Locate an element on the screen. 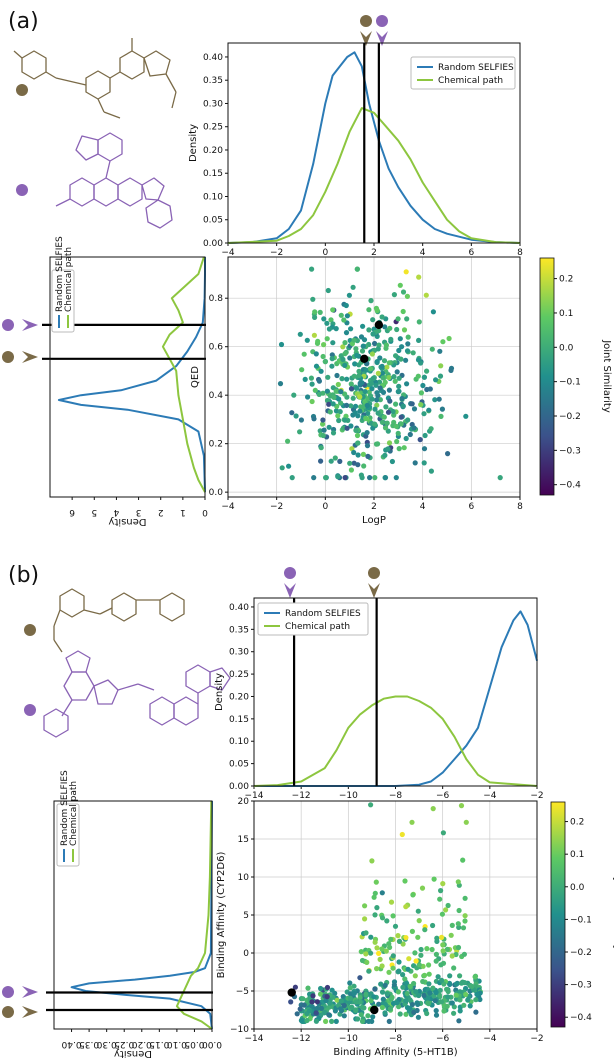 Image resolution: width=614 pixels, height=1058 pixels. panel-0-top-xtick-label: 0 is located at coordinates (325, 253).